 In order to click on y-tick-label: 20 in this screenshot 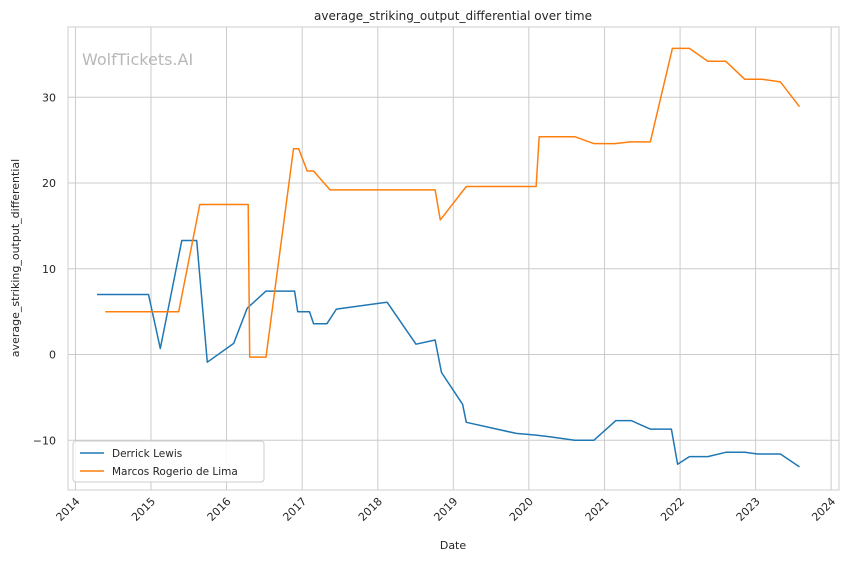, I will do `click(49, 183)`.